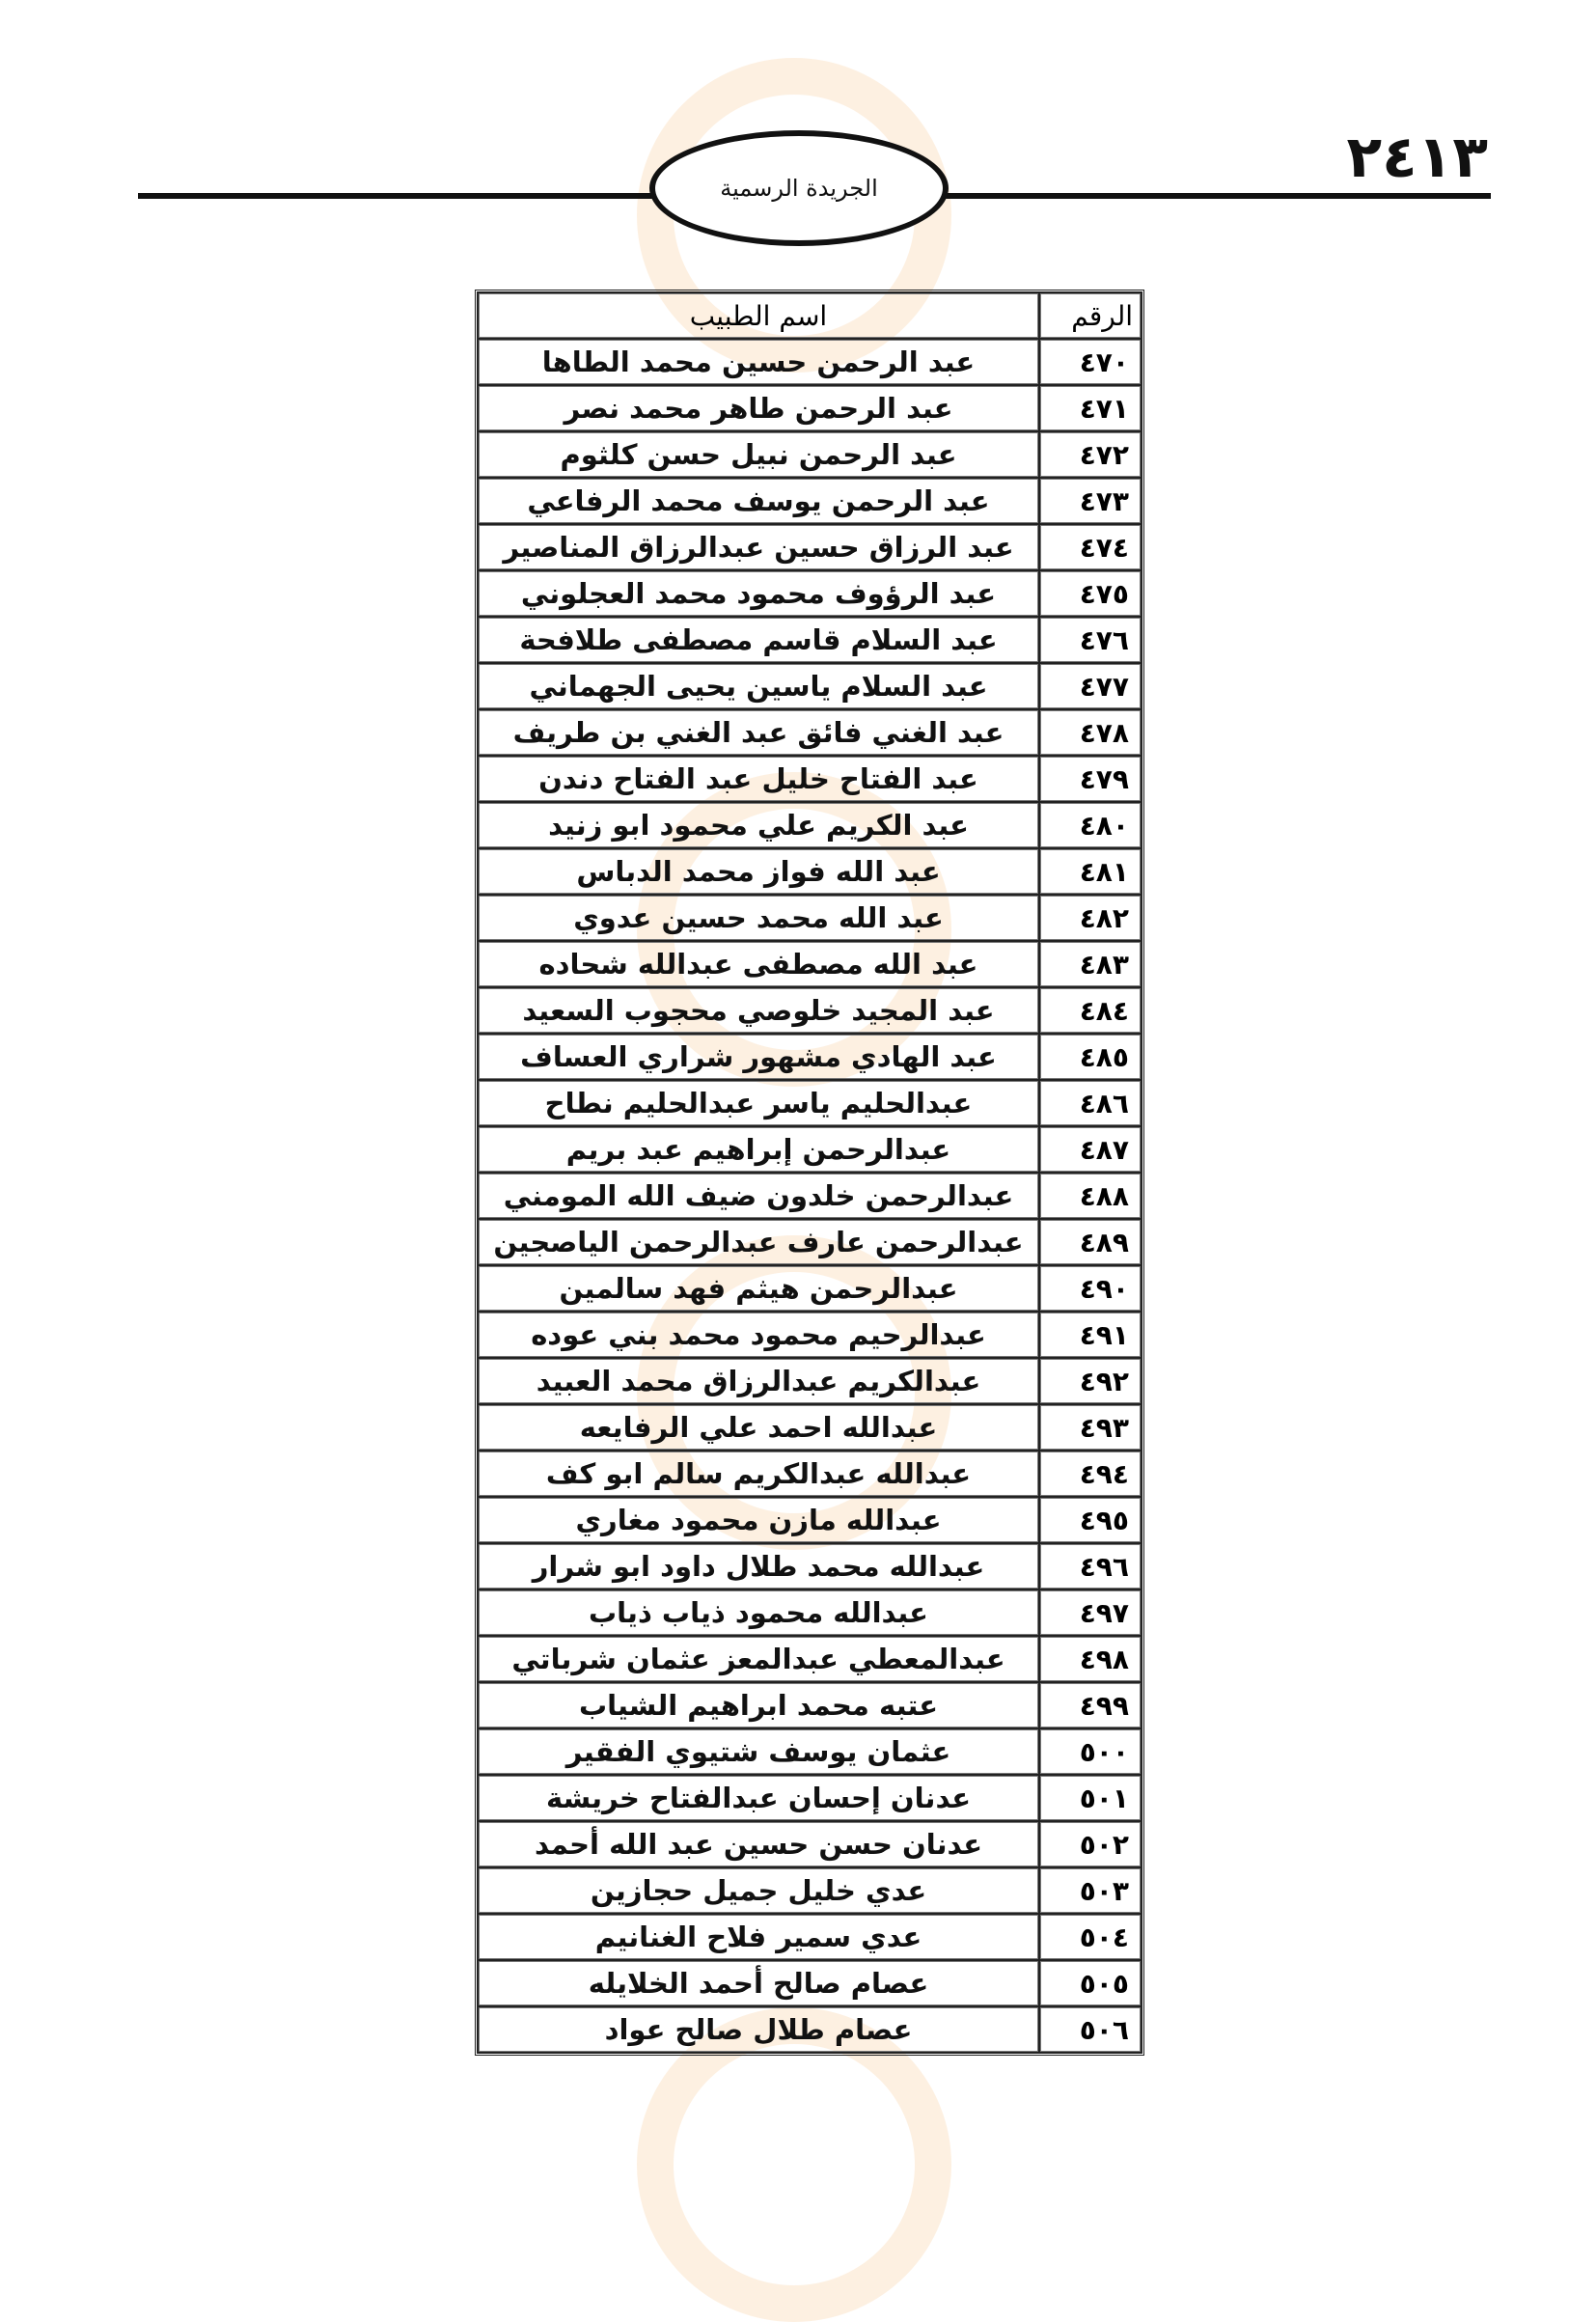 This screenshot has width=1596, height=2322. I want to click on doctor-name: عبد الله مصطفى عبدالله شحاده, so click(759, 964).